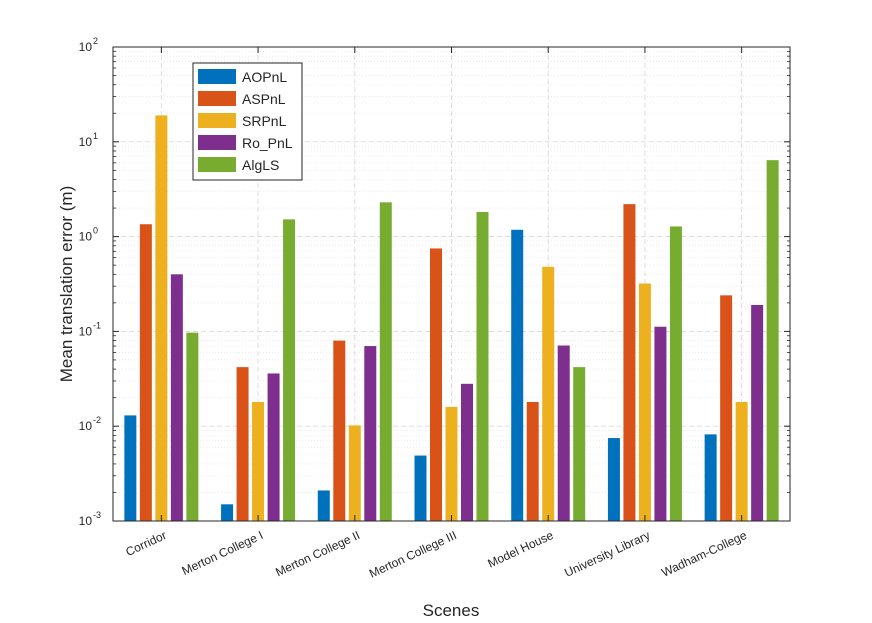 This screenshot has width=872, height=623. Describe the element at coordinates (413, 554) in the screenshot. I see `x-tick-label: Merton College III` at that location.